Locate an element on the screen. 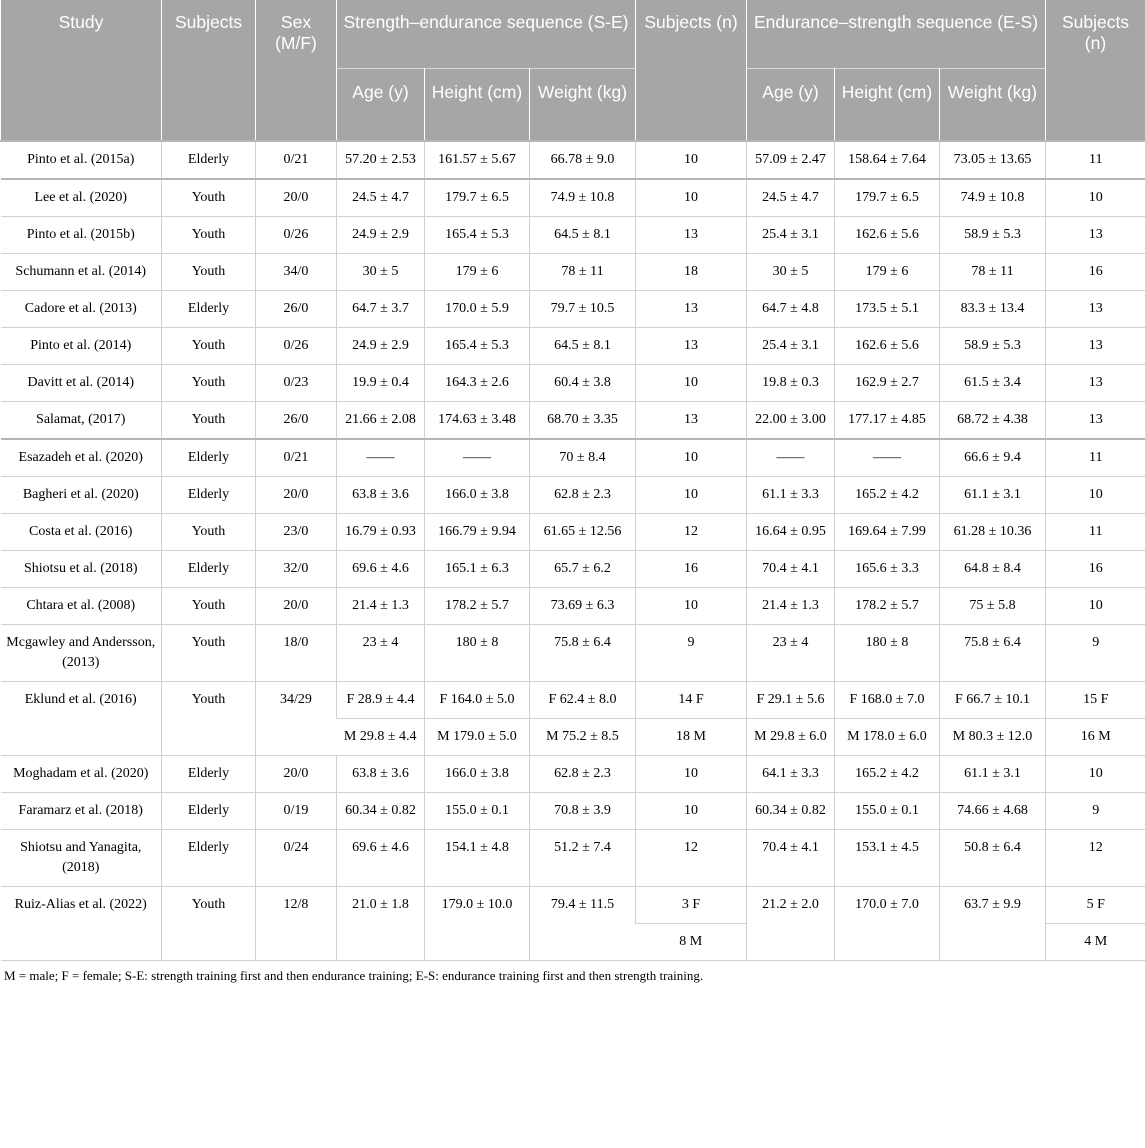 The image size is (1145, 1148). cell: 23 ± 4 is located at coordinates (790, 653).